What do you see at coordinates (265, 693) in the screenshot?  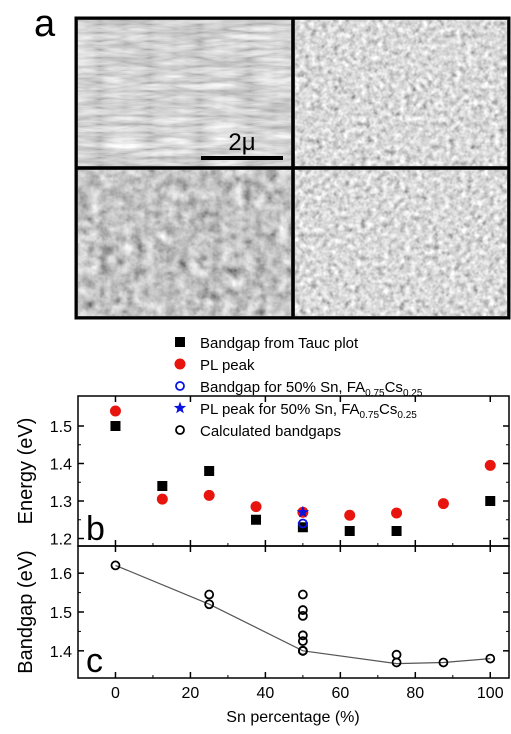 I see `x-tick-label: 40` at bounding box center [265, 693].